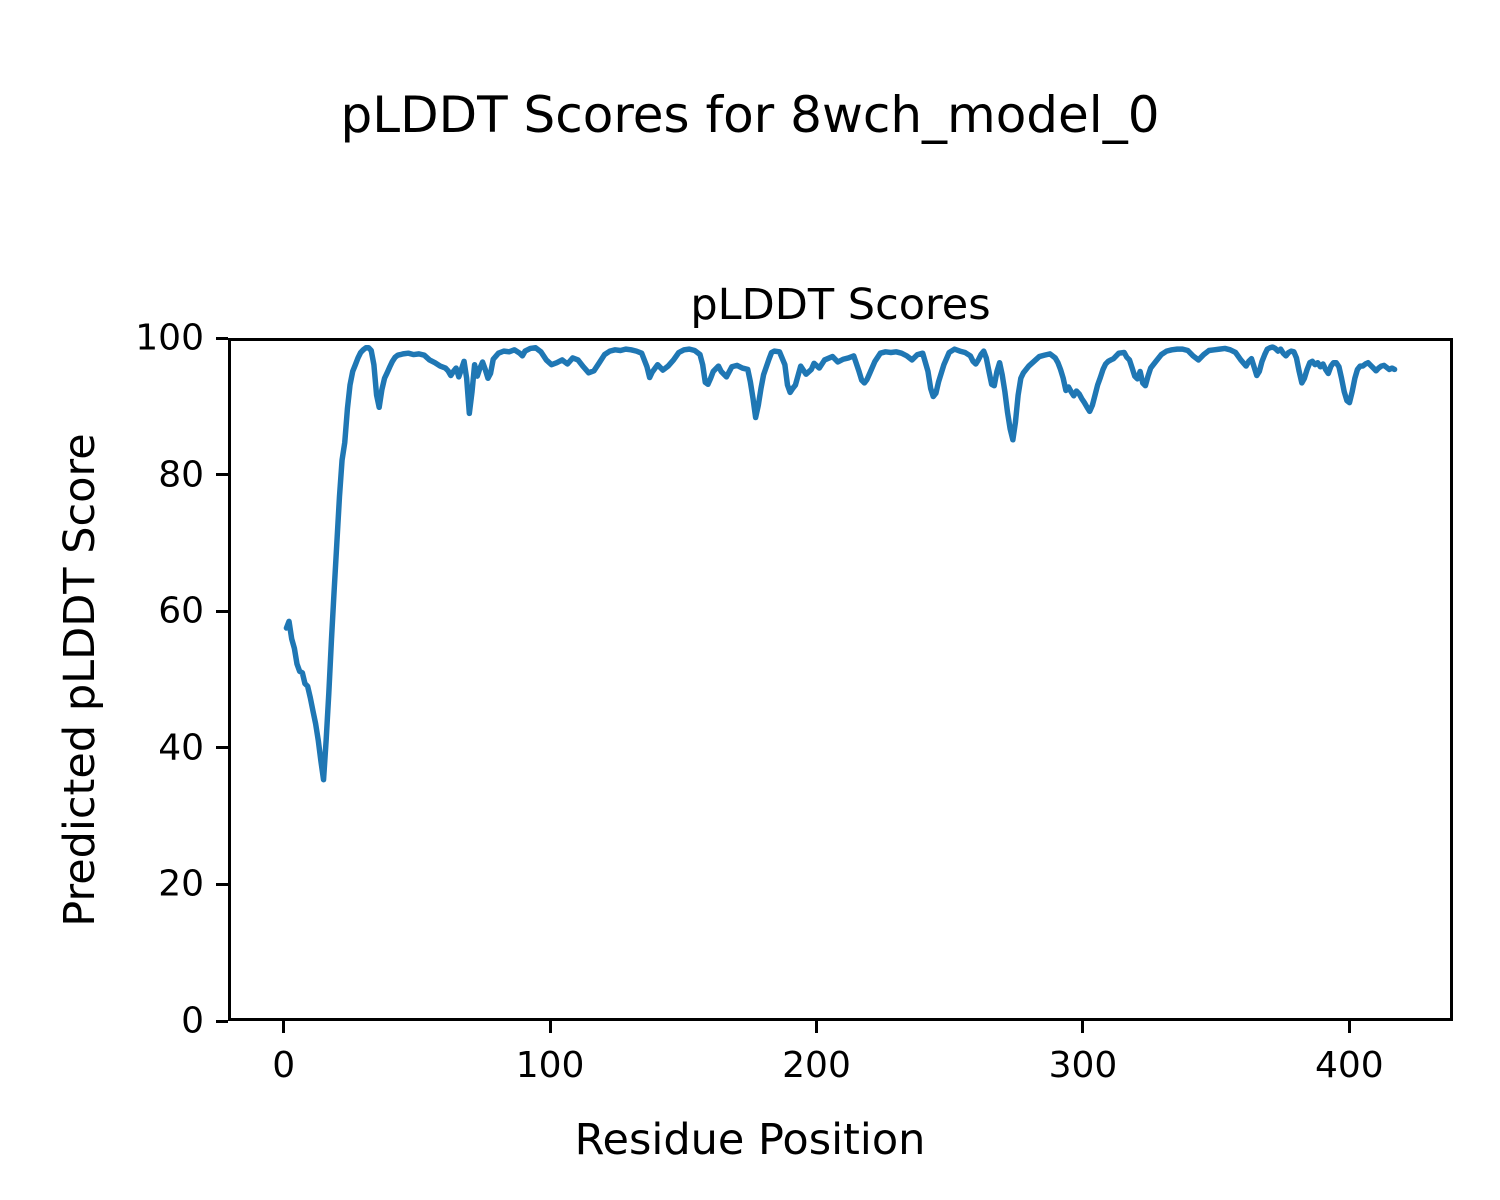 This screenshot has width=1500, height=1200. Describe the element at coordinates (181, 475) in the screenshot. I see `y-tick-label: 80` at that location.